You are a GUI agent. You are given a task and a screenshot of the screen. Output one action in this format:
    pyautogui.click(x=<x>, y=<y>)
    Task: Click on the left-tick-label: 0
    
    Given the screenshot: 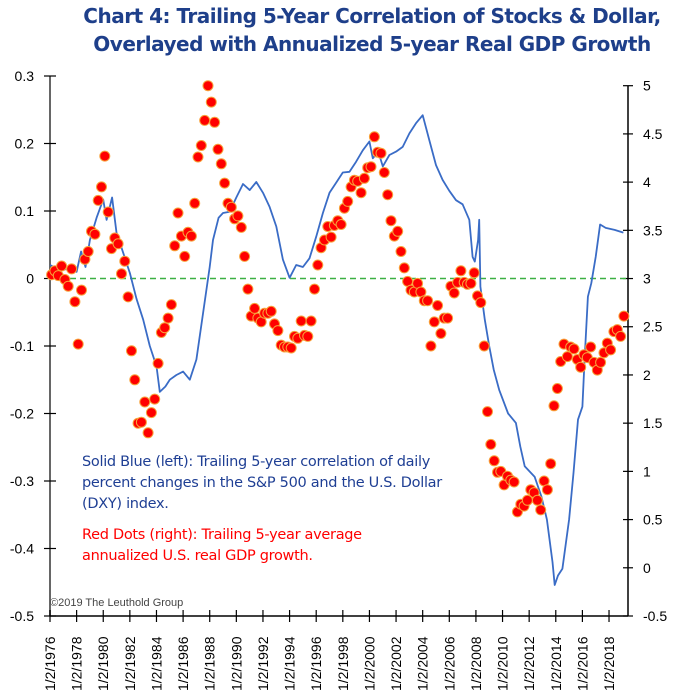 What is the action you would take?
    pyautogui.click(x=30, y=279)
    